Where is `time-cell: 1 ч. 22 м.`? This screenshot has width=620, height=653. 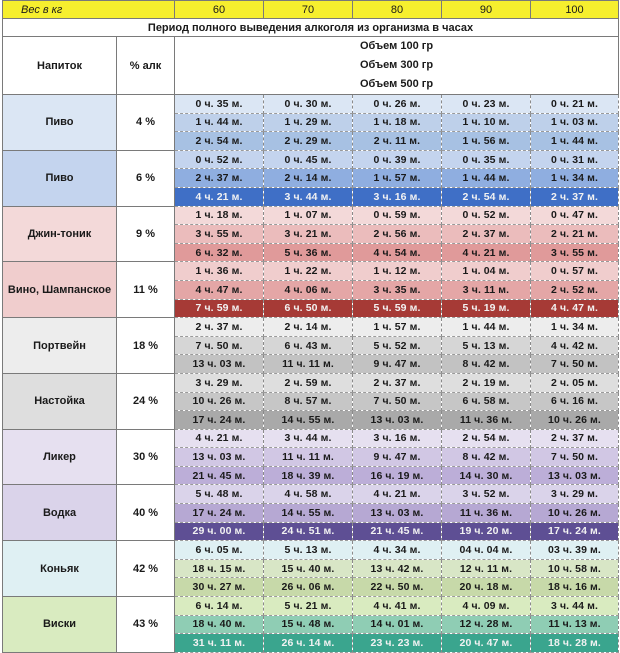 time-cell: 1 ч. 22 м. is located at coordinates (308, 271).